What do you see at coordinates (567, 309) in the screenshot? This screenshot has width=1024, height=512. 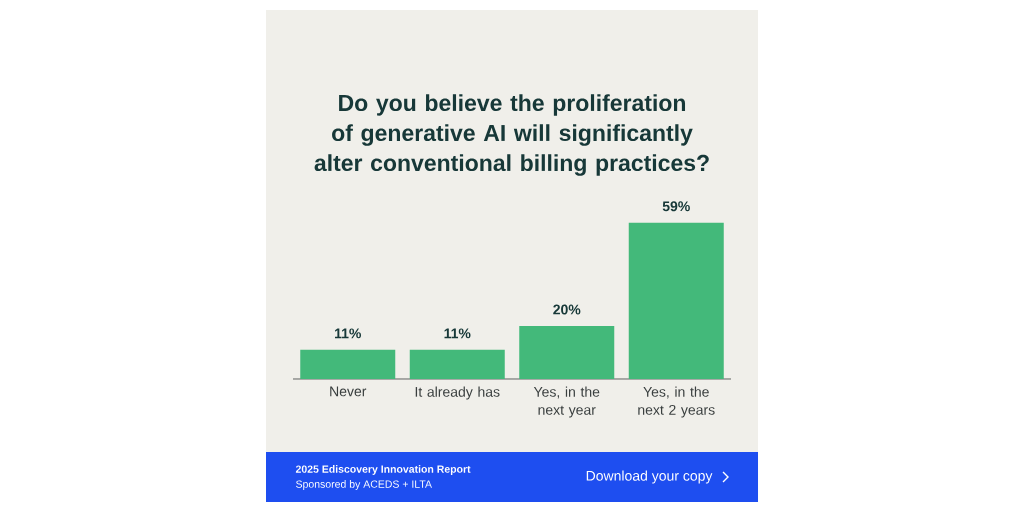 I see `data-label: 20%` at bounding box center [567, 309].